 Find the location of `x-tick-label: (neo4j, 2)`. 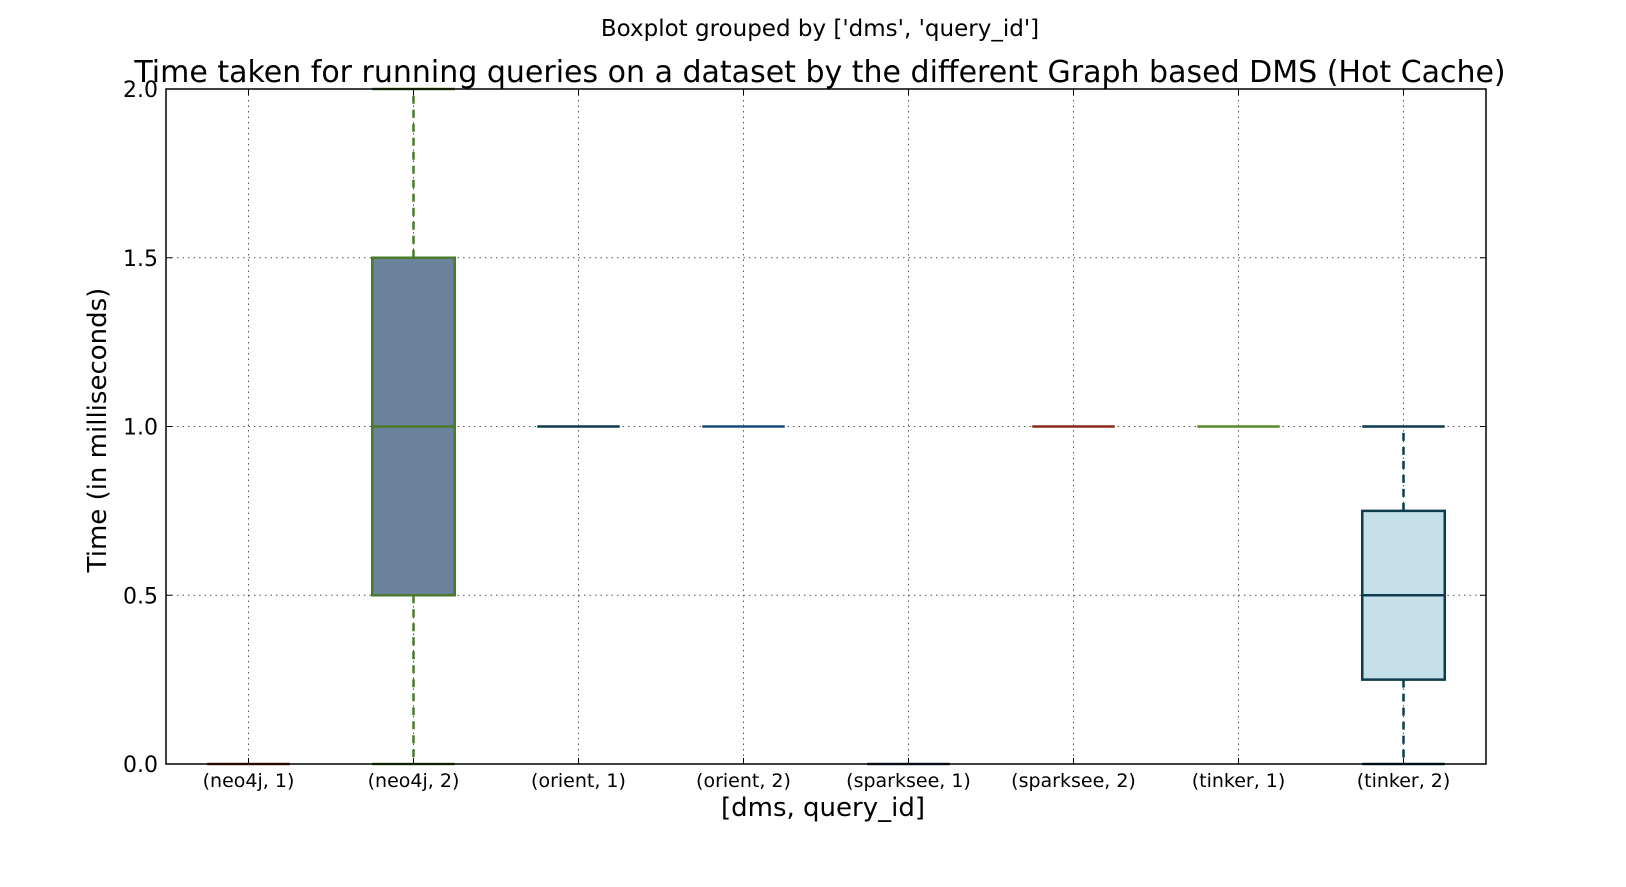

x-tick-label: (neo4j, 2) is located at coordinates (414, 781).